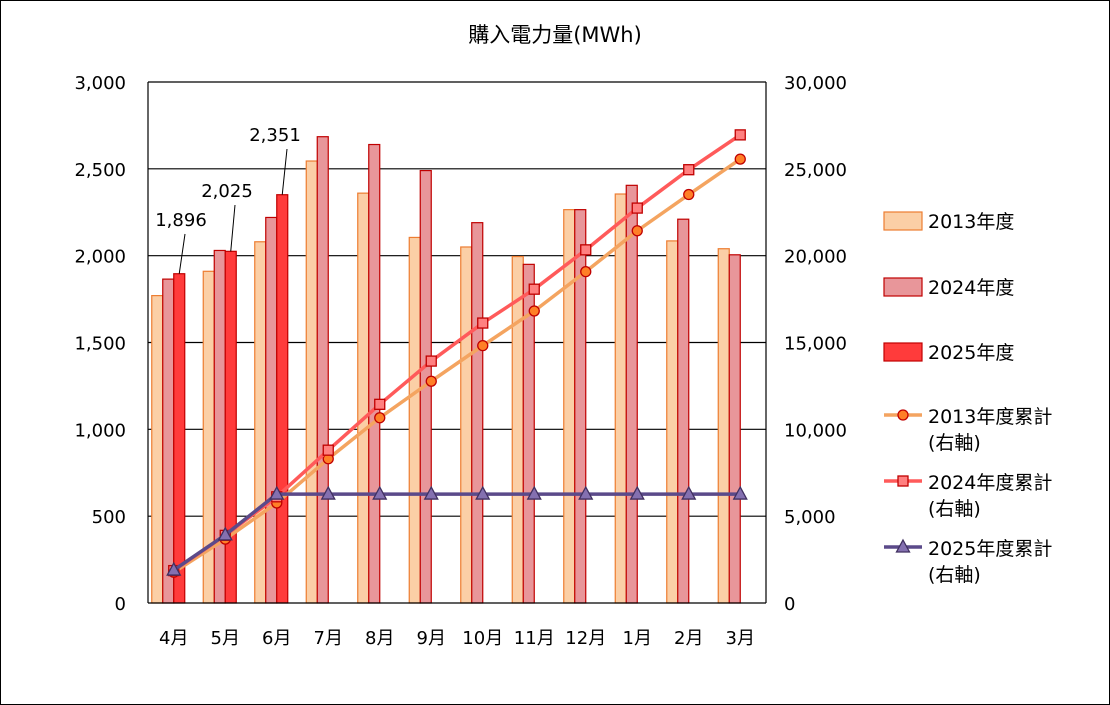 This screenshot has width=1110, height=705. Describe the element at coordinates (482, 638) in the screenshot. I see `x-tick-label: 10月` at that location.